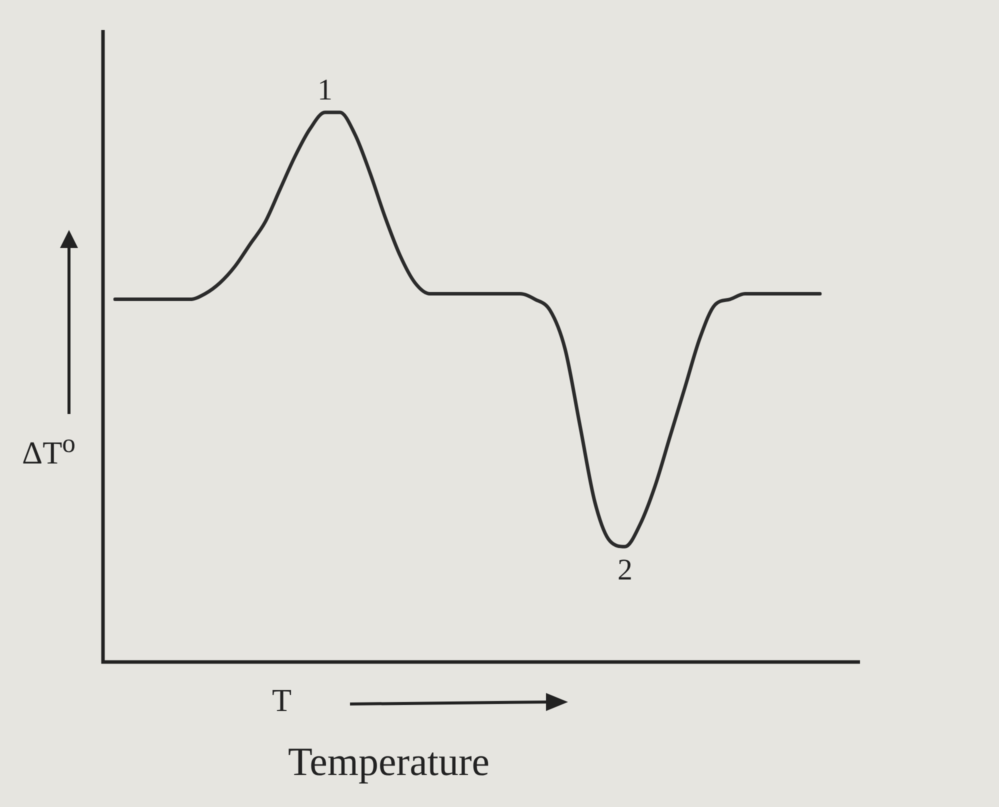 The width and height of the screenshot is (999, 807). What do you see at coordinates (282, 700) in the screenshot?
I see `text: T` at bounding box center [282, 700].